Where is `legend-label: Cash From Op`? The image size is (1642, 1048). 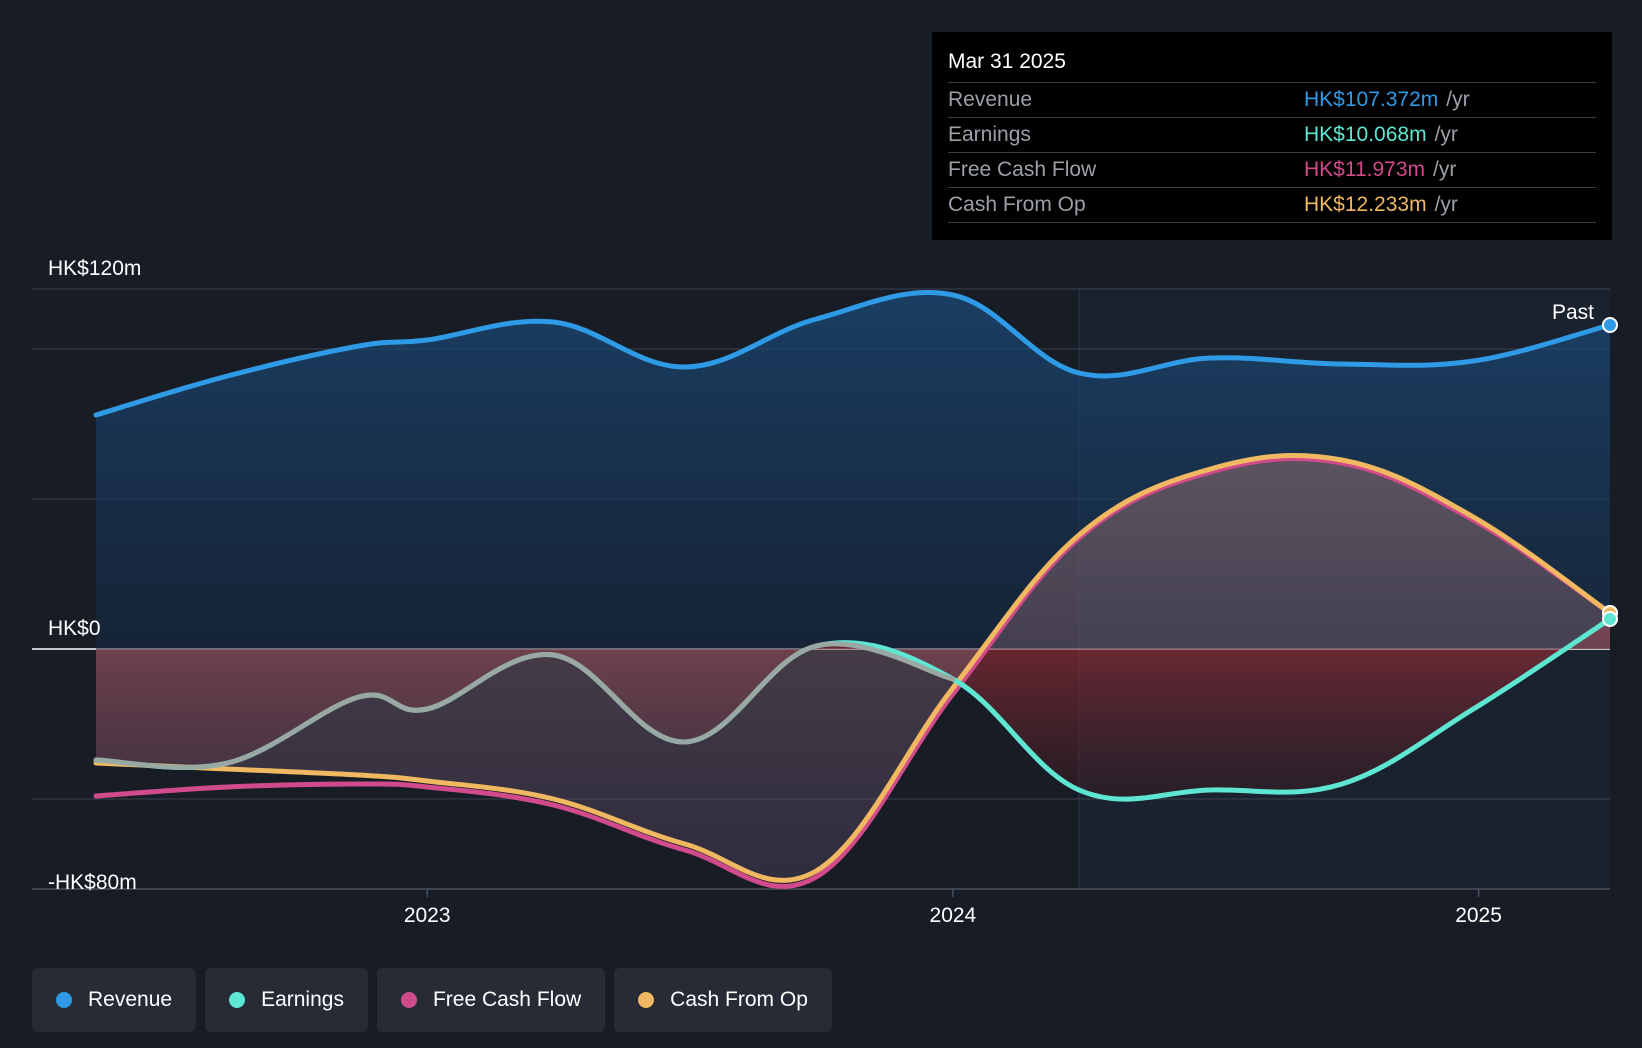 legend-label: Cash From Op is located at coordinates (739, 999).